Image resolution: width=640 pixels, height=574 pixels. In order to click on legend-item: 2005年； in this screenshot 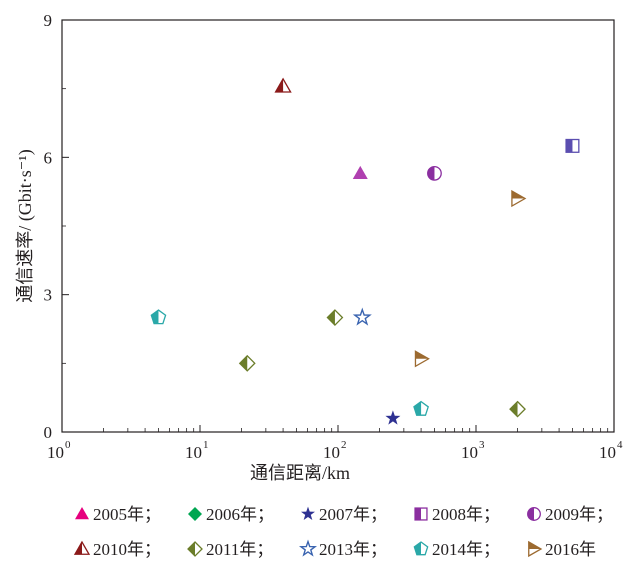, I will do `click(118, 514)`.